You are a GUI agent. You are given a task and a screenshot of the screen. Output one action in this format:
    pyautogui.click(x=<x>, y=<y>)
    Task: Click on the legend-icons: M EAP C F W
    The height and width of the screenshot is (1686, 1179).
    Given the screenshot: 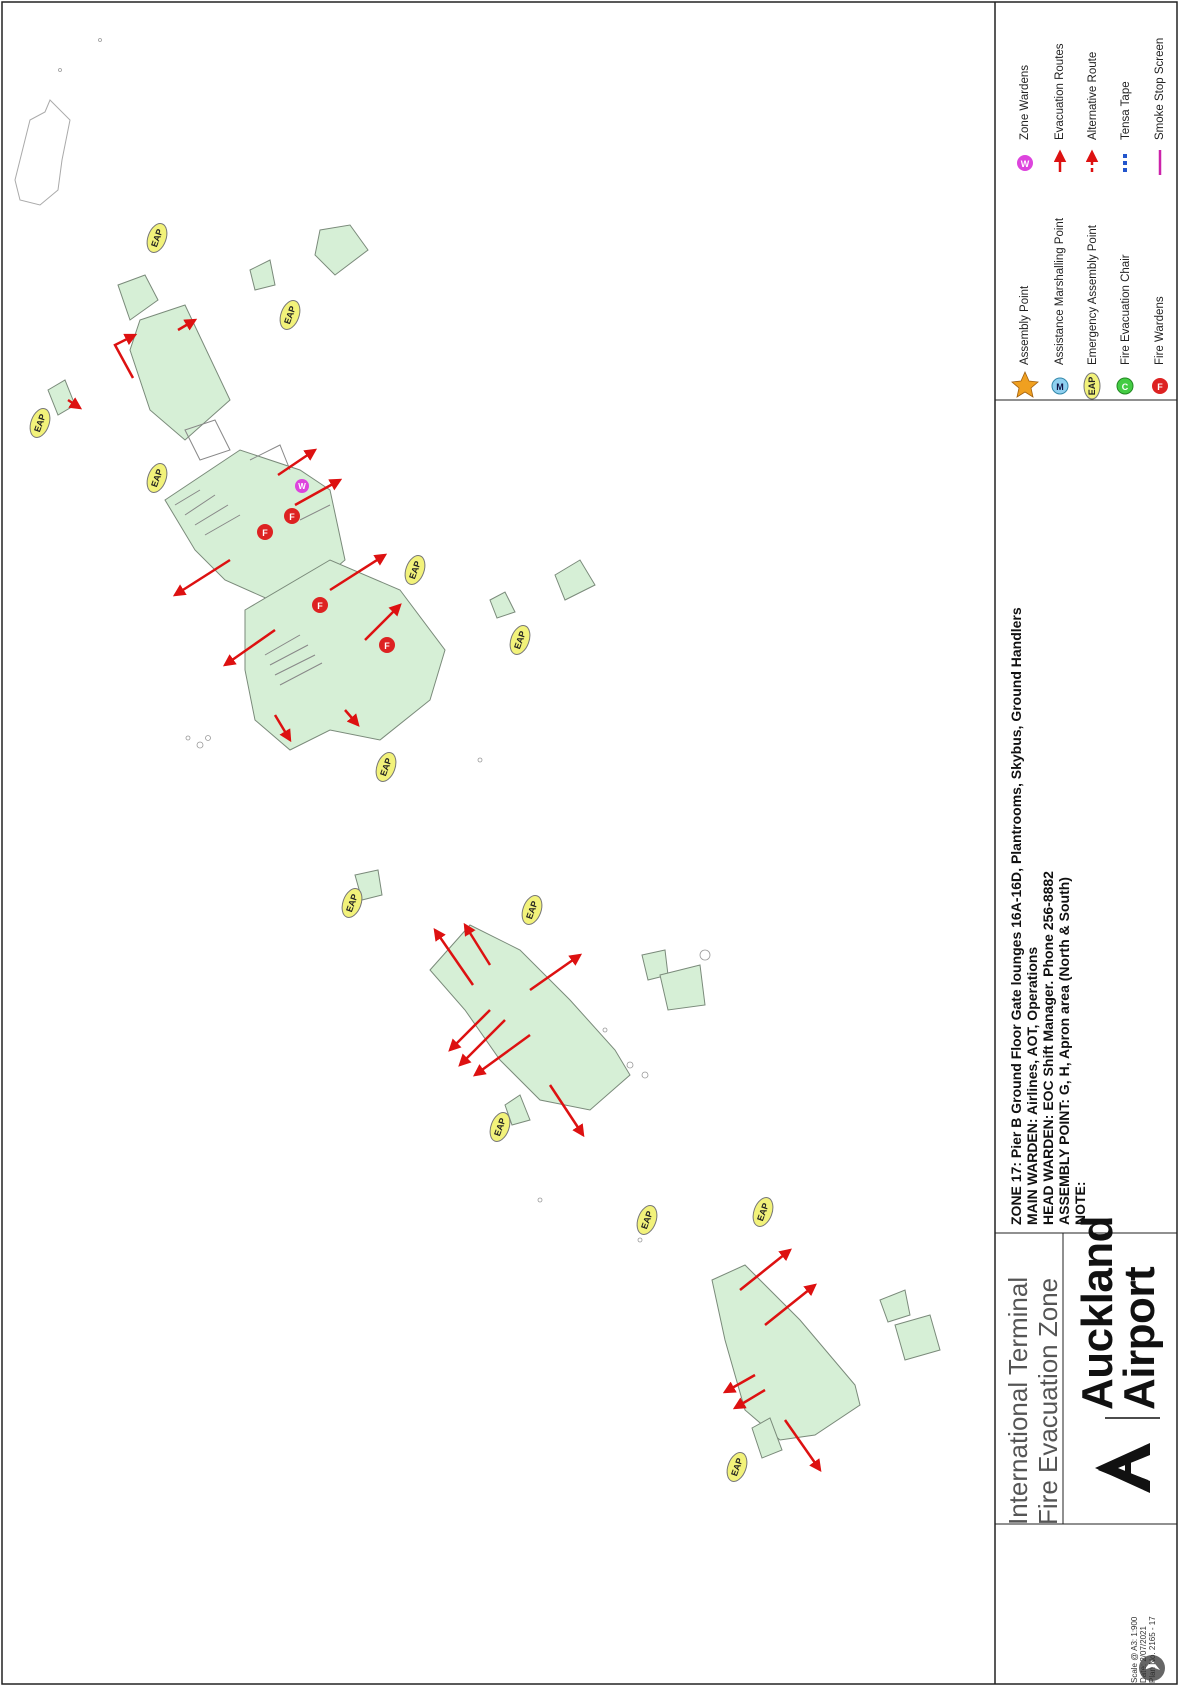 What is the action you would take?
    pyautogui.click(x=1089, y=274)
    